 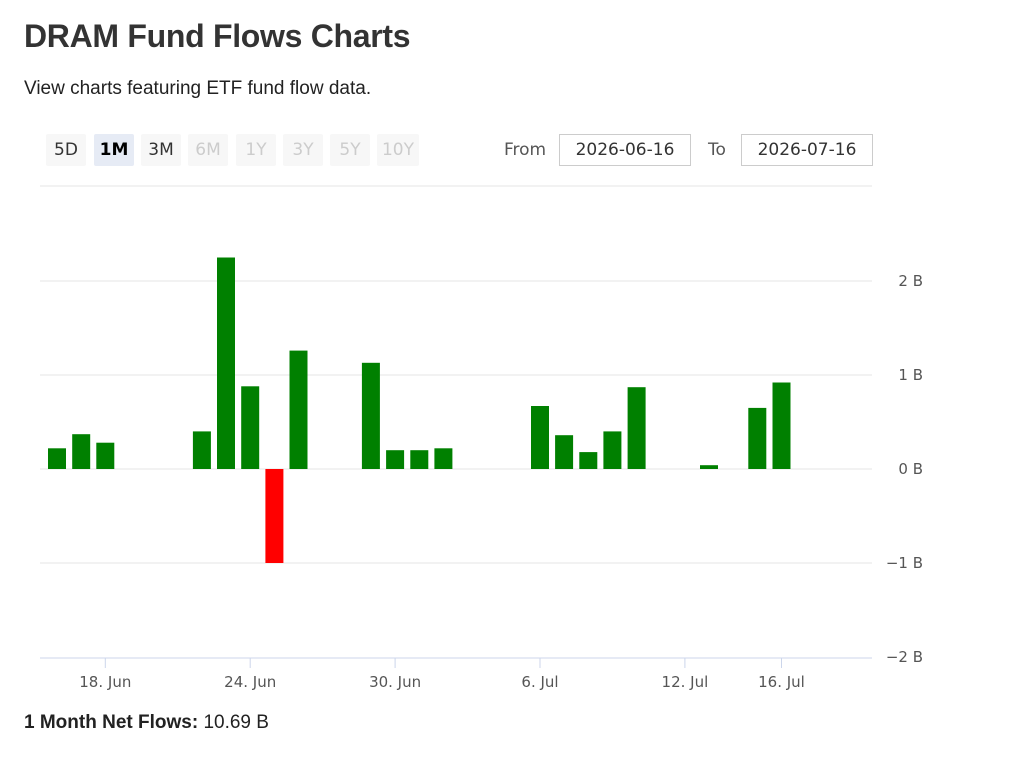 I want to click on net-flows-summary: 1 Month Net Flows: 10.69 B, so click(x=146, y=723).